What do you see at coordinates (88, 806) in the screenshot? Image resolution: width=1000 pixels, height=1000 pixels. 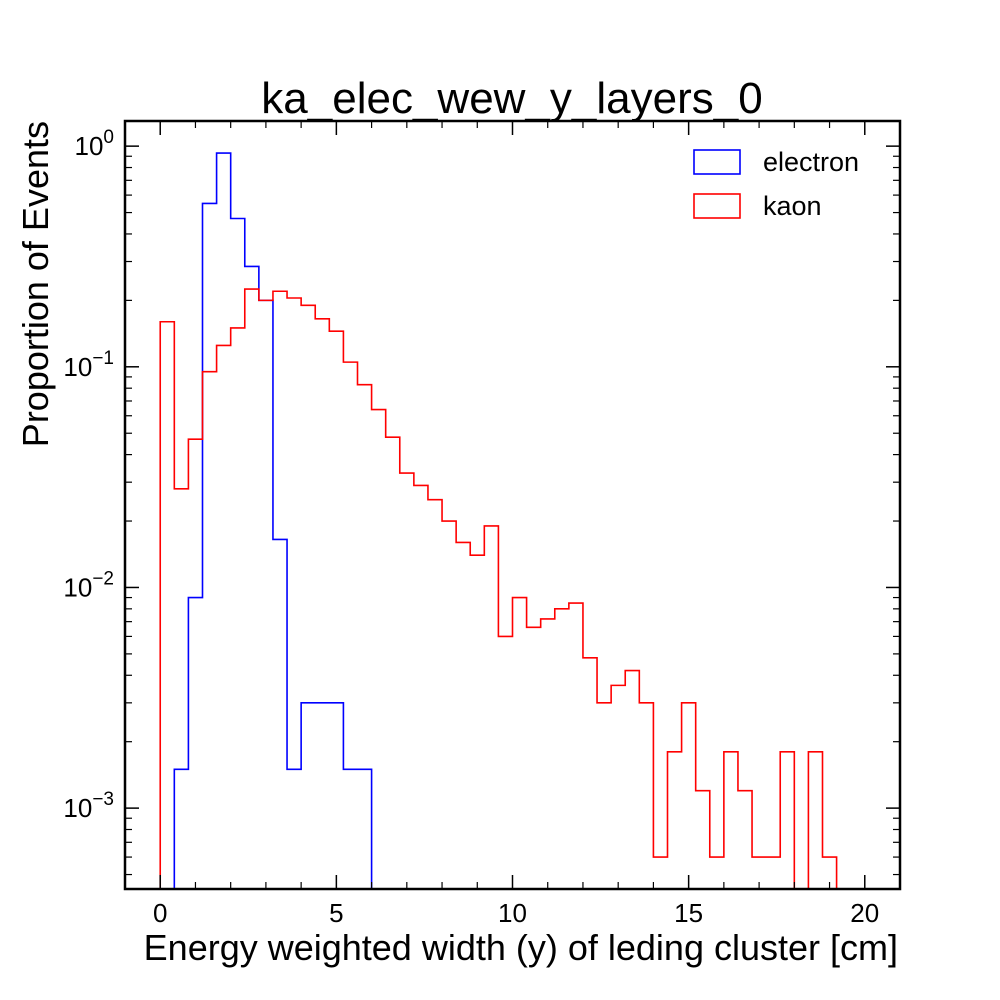 I see `y-tick-label: 10⁻³` at bounding box center [88, 806].